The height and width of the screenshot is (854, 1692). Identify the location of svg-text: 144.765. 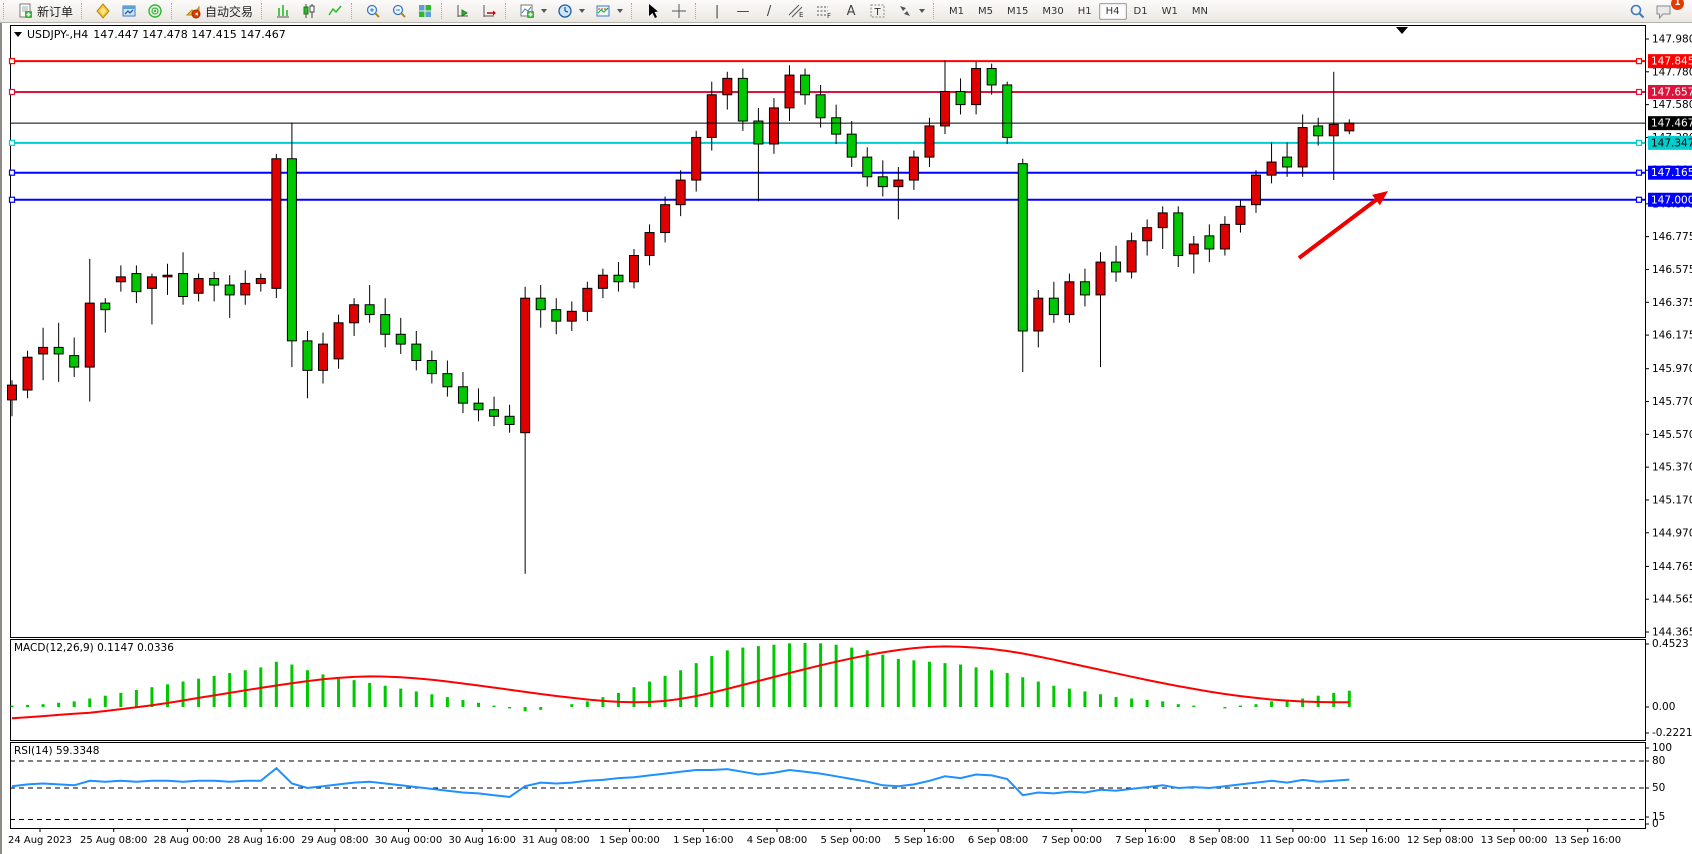
(1672, 567).